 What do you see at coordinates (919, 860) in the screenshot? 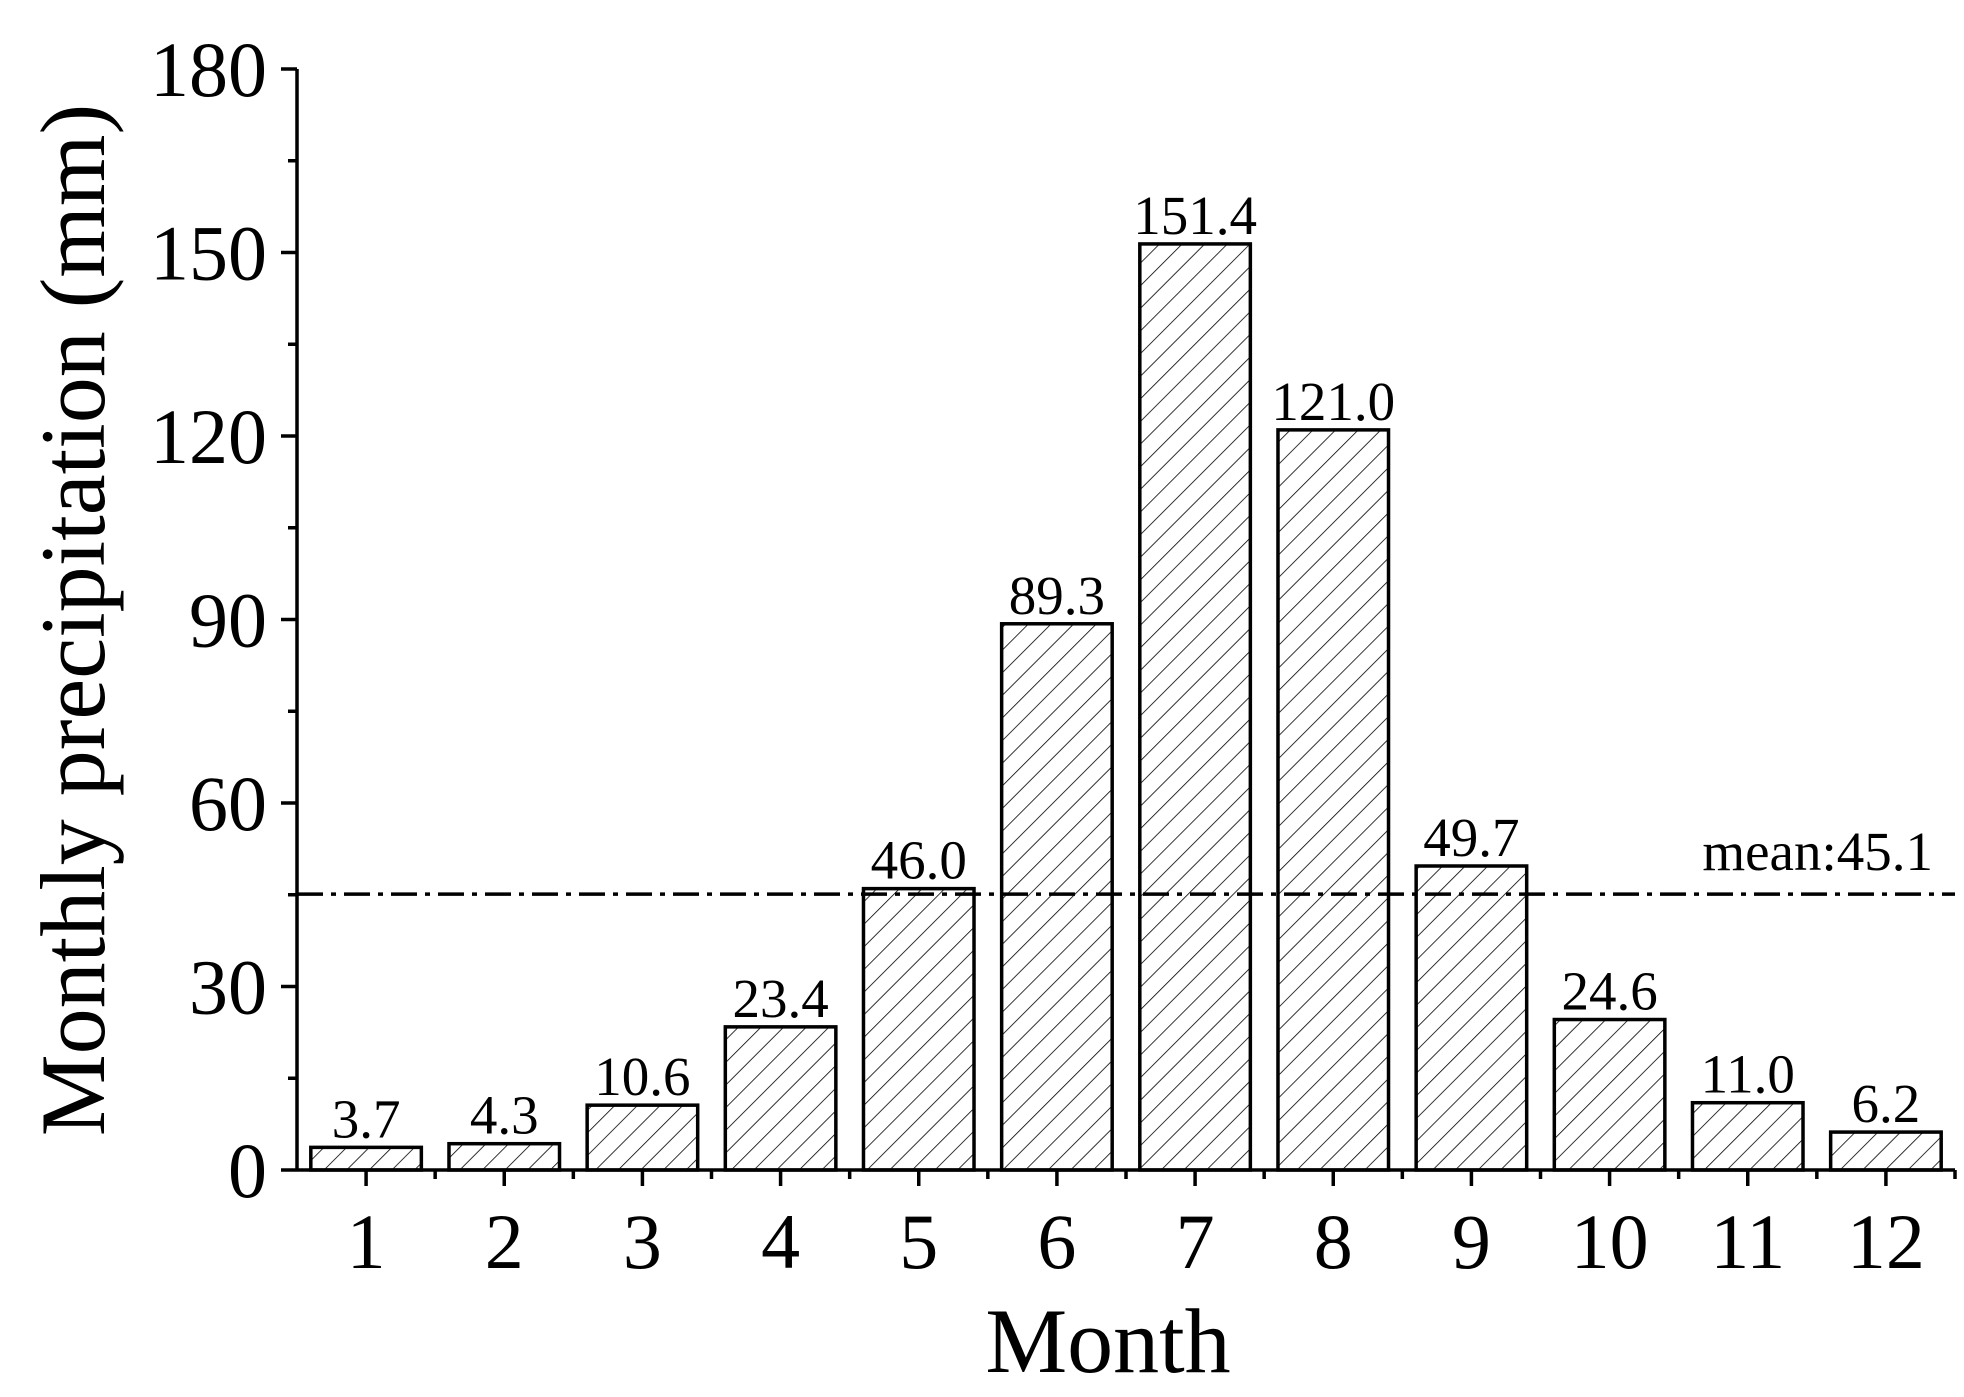
I see `bar-value-label: 46.0` at bounding box center [919, 860].